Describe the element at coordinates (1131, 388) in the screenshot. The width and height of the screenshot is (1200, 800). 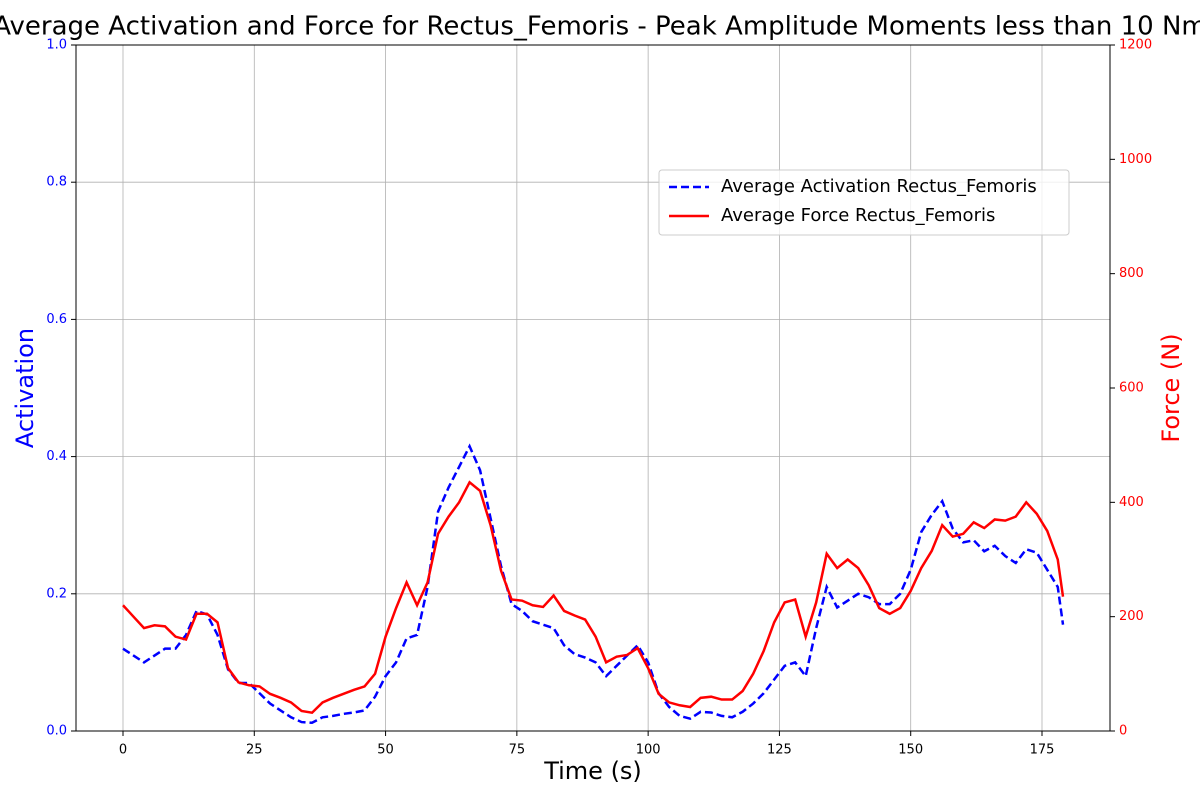
I see `y2-tick-label: 600` at that location.